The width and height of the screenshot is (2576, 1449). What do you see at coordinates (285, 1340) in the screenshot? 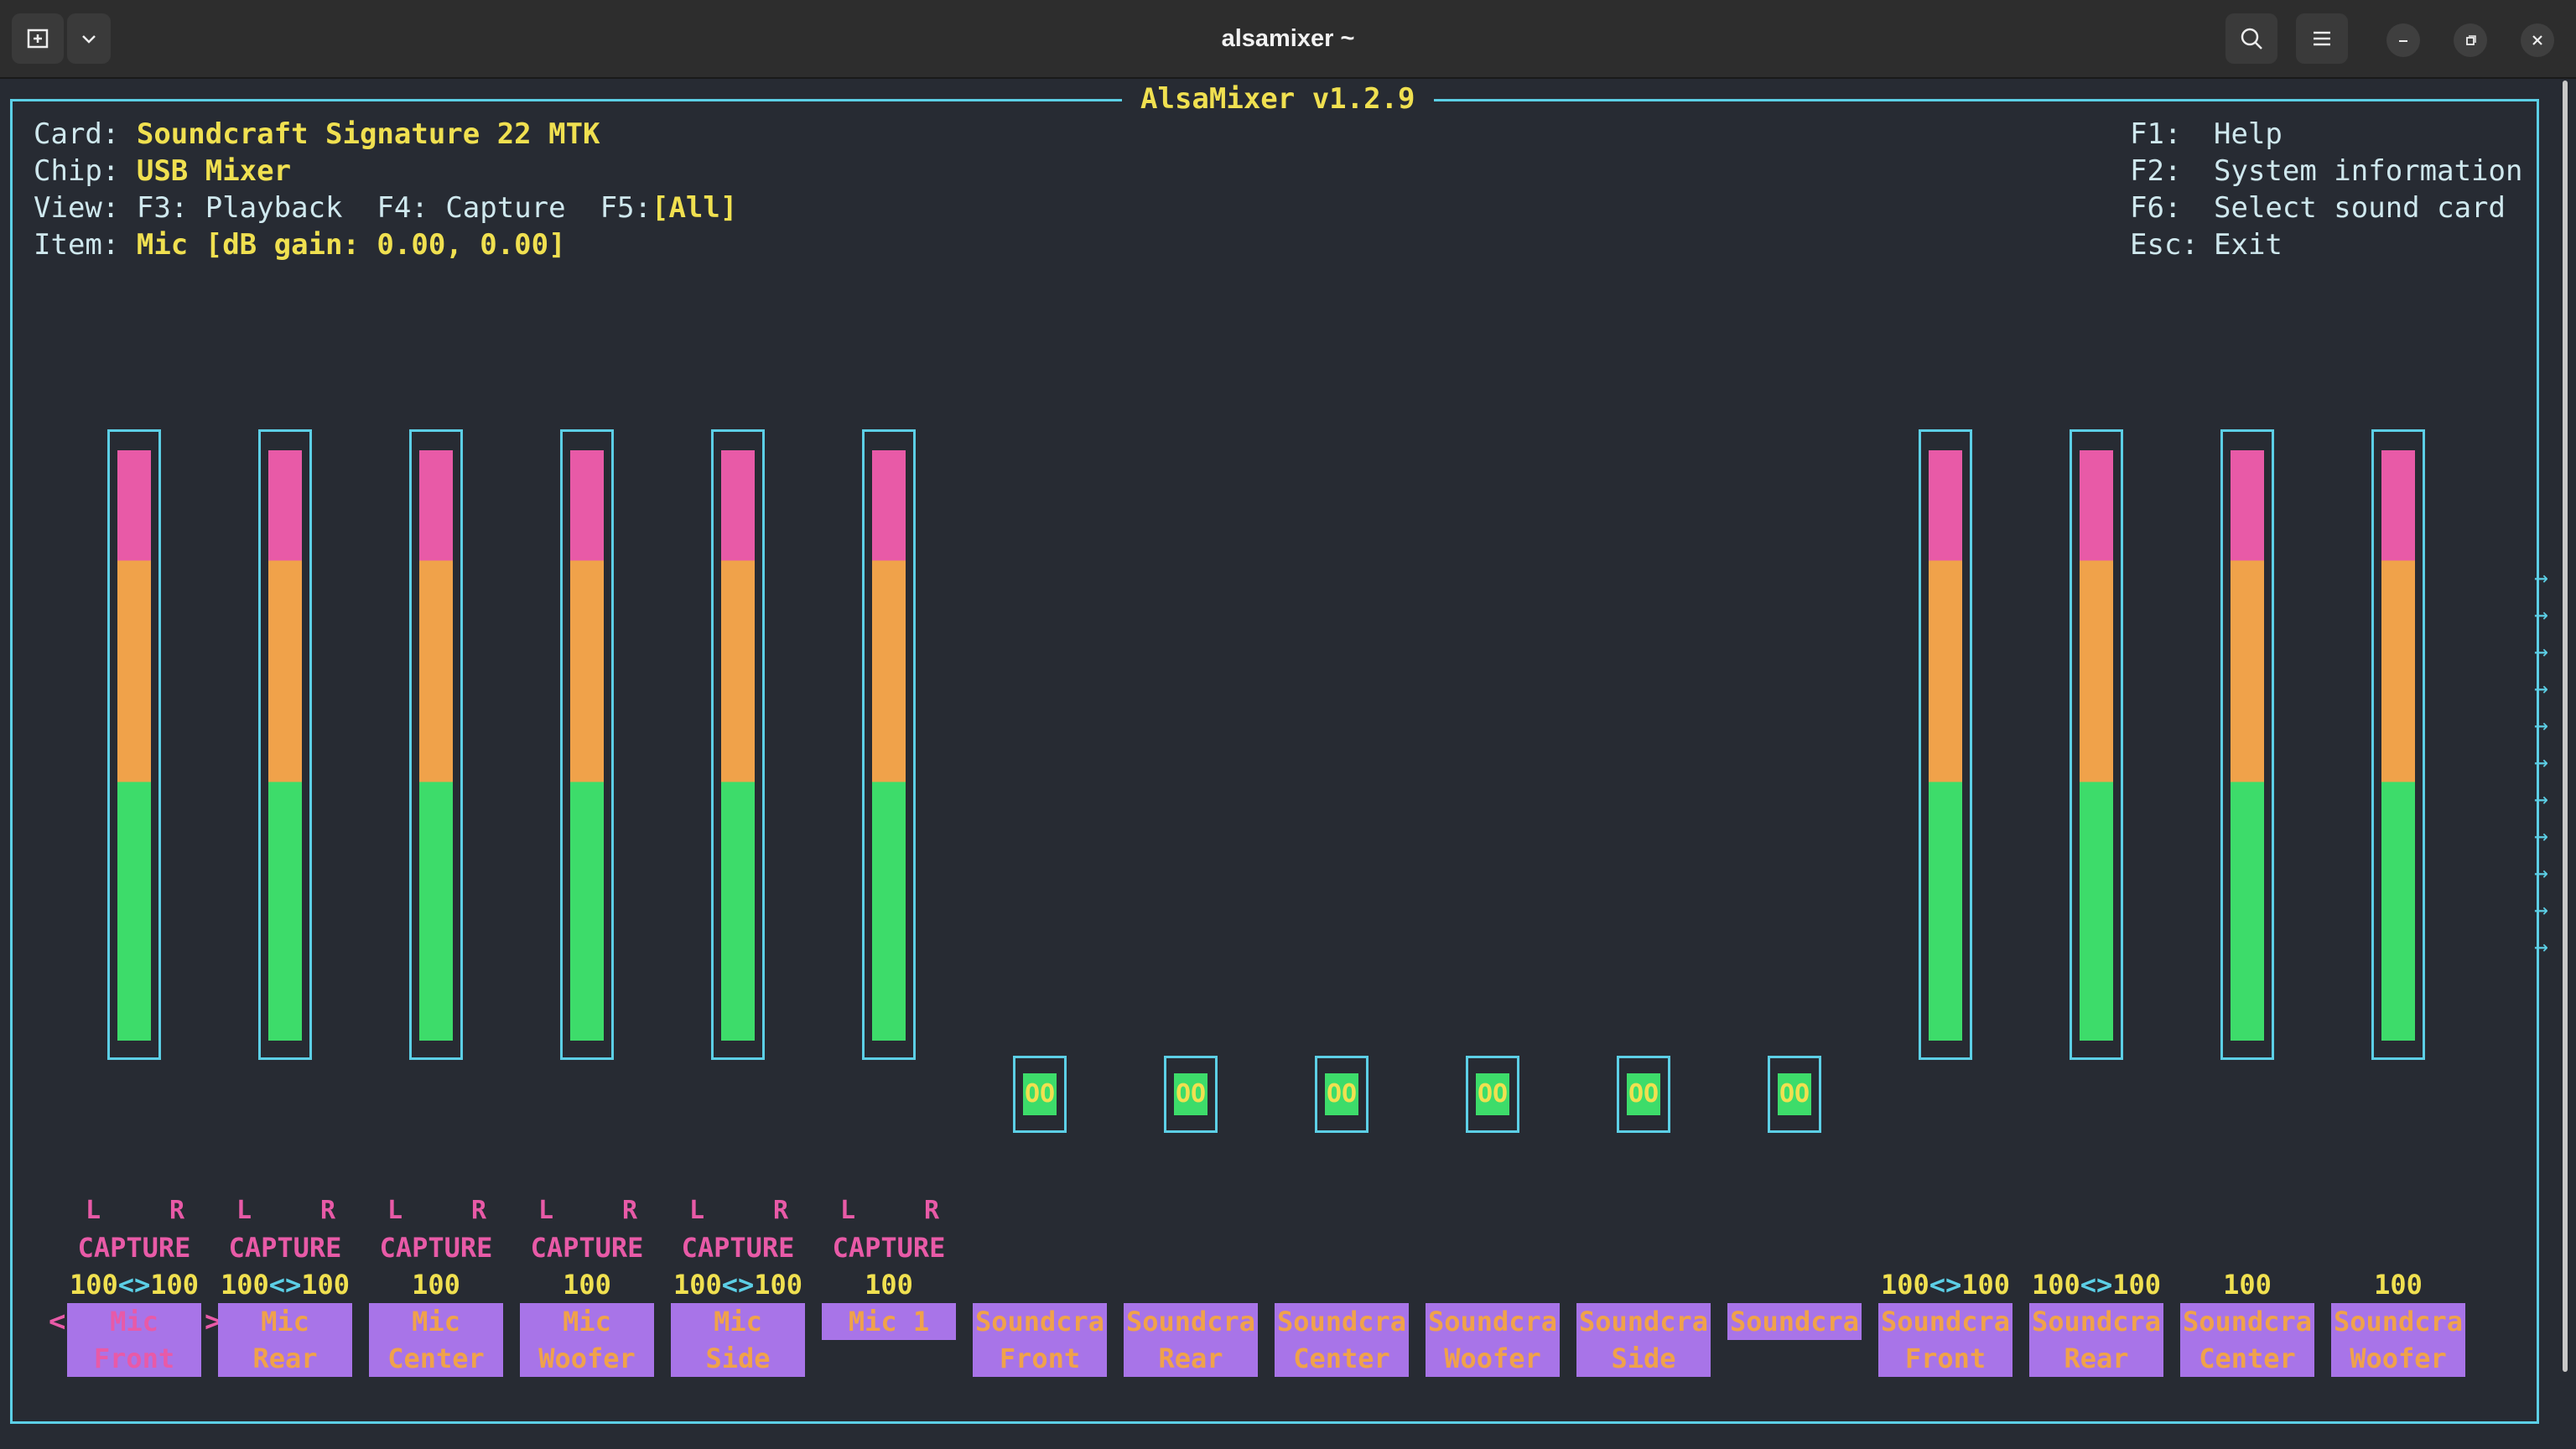
I see `channel-name: Mic Rear` at bounding box center [285, 1340].